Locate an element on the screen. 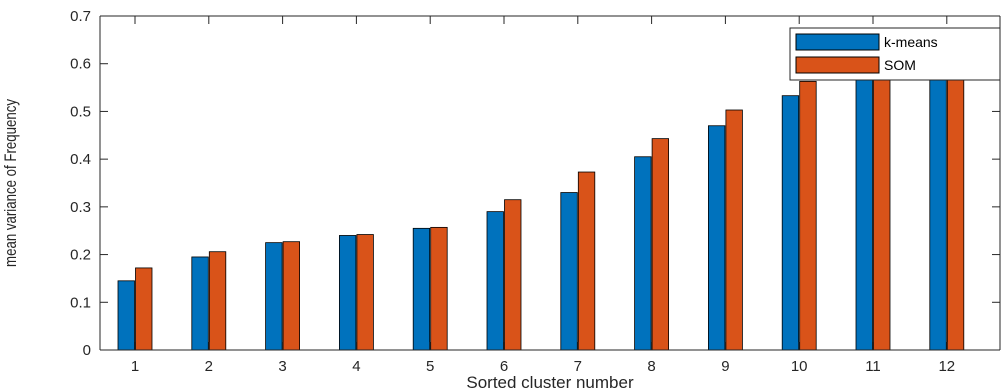 The image size is (1003, 392). x-tick-label-11: 11 is located at coordinates (873, 366).